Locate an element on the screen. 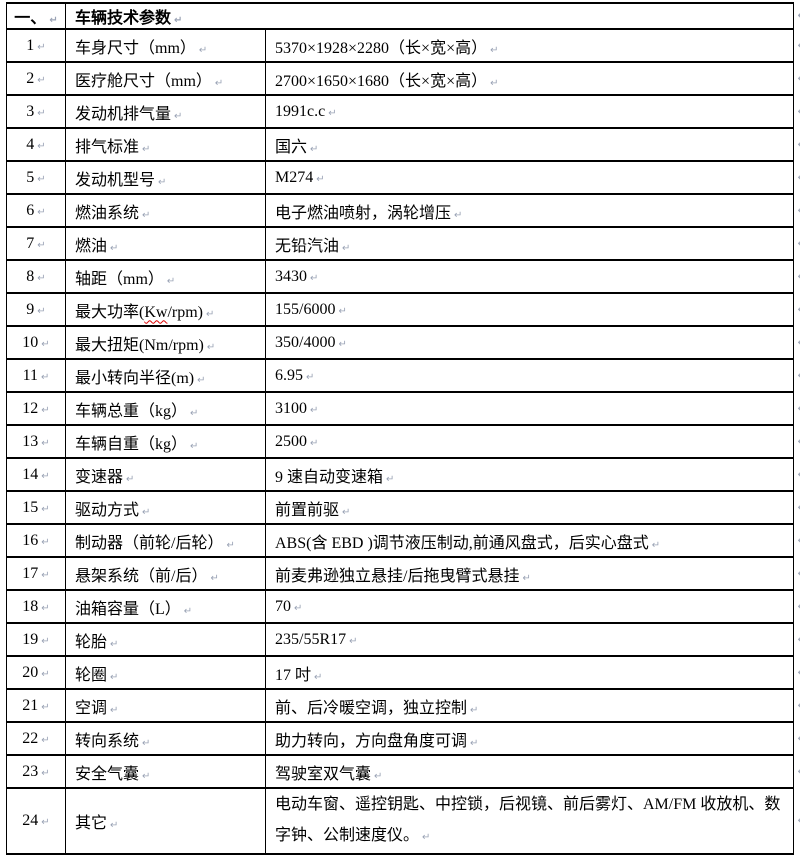 The width and height of the screenshot is (800, 864). param-label-cell: 车身尺寸（mm） ↵ is located at coordinates (165, 45).